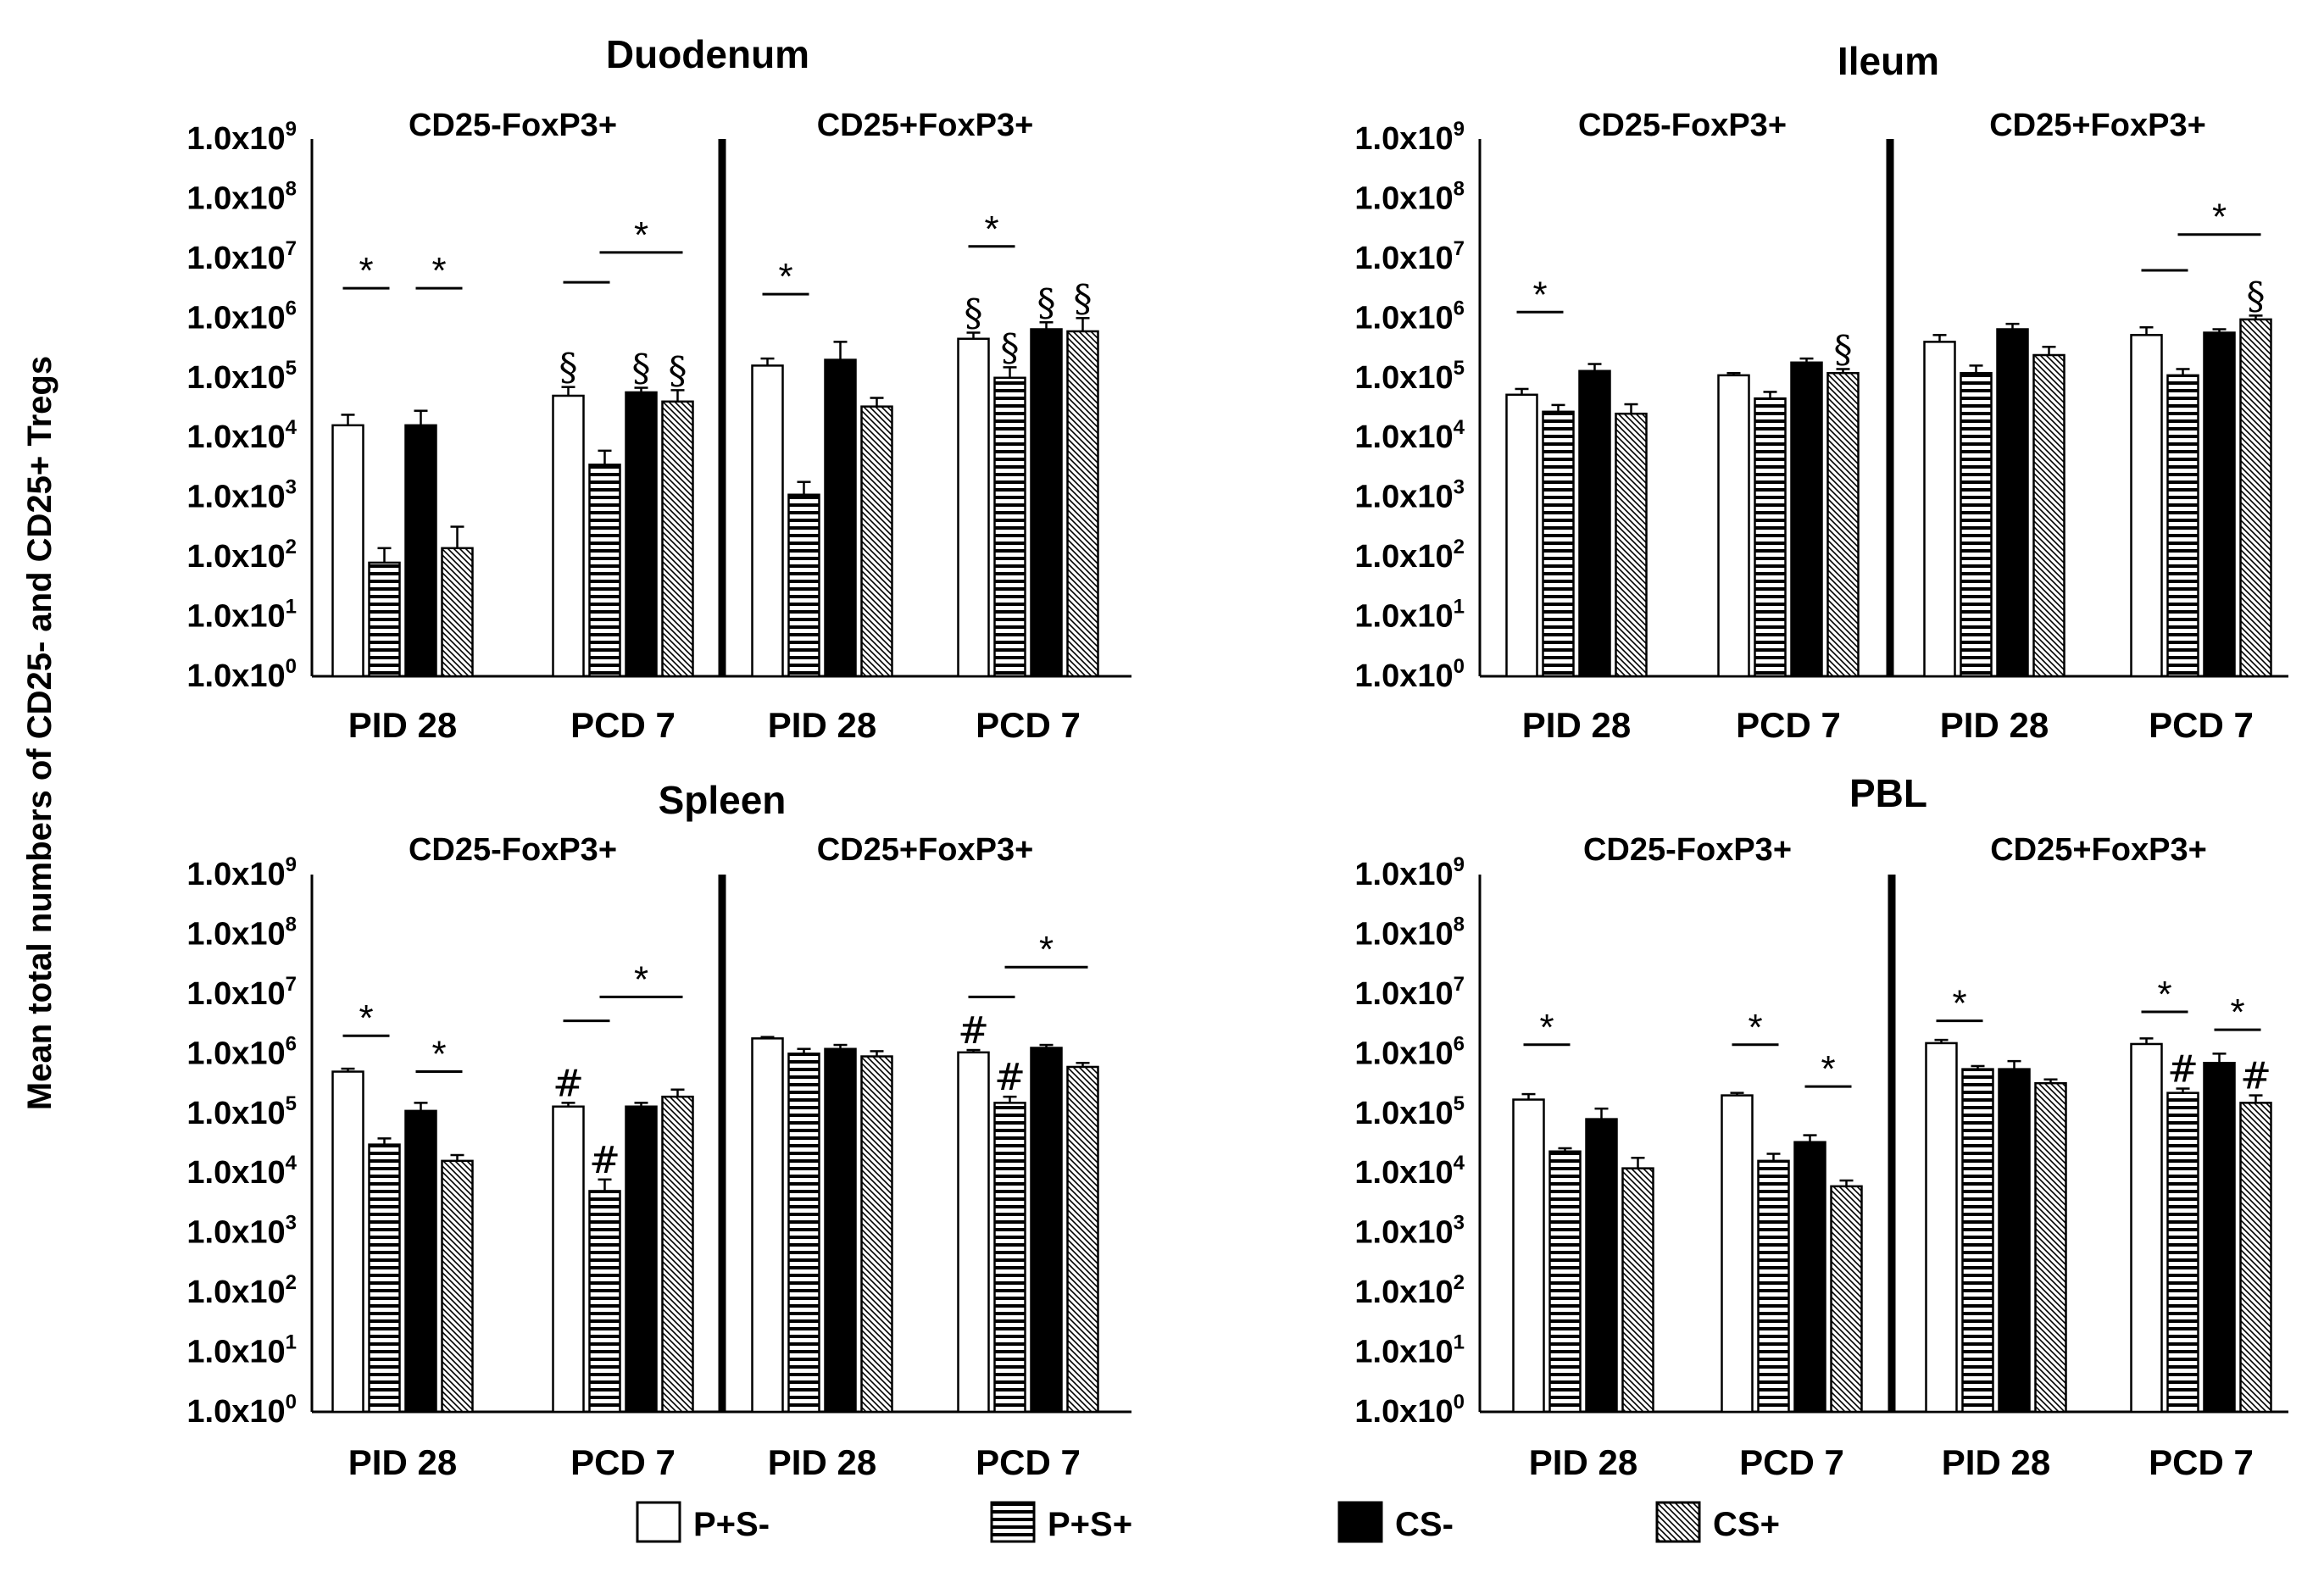 This screenshot has width=2324, height=1572. What do you see at coordinates (1687, 850) in the screenshot?
I see `panel-title: CD25-FoxP3+` at bounding box center [1687, 850].